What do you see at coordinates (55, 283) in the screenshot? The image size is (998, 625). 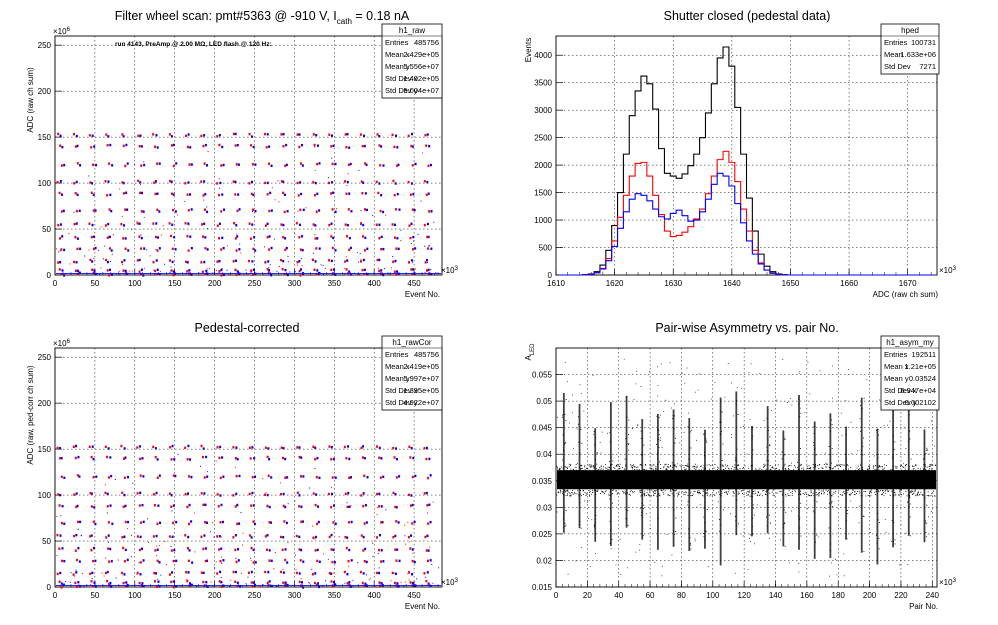 I see `tick-label-x-raw-0: 0` at bounding box center [55, 283].